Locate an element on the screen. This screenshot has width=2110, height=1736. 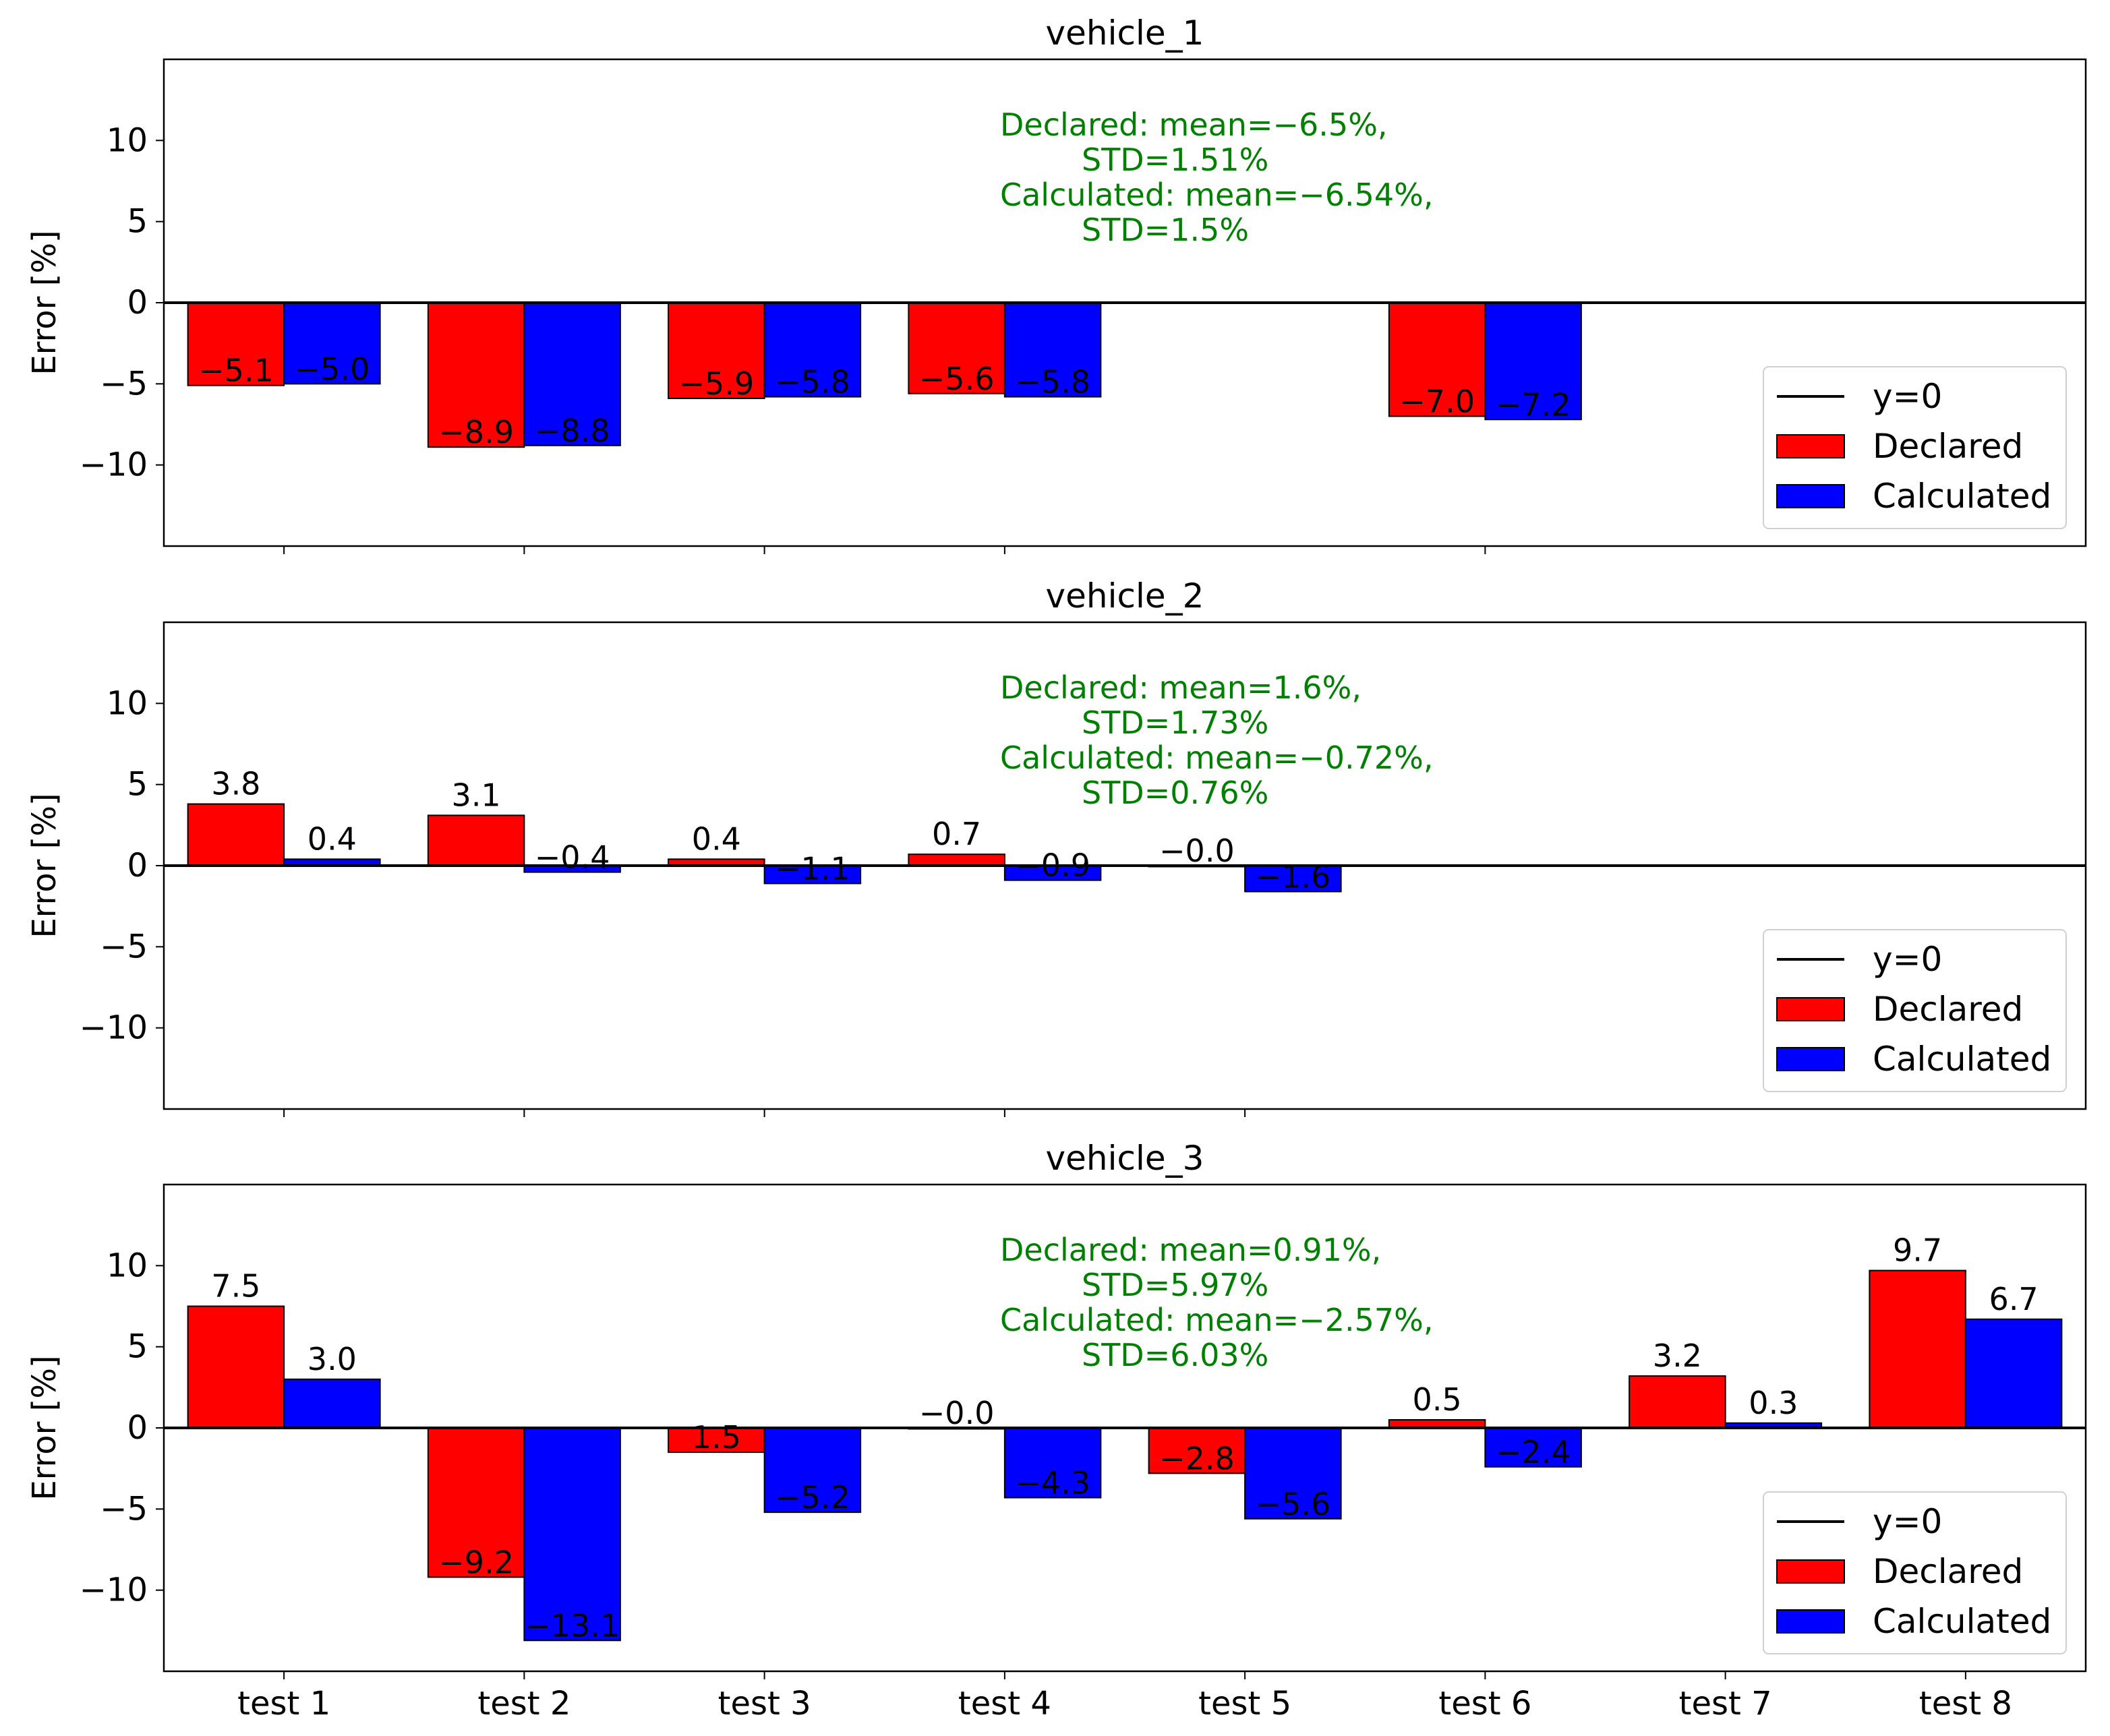
panel-3-calculated-value-label: −5.6 is located at coordinates (1293, 1504).